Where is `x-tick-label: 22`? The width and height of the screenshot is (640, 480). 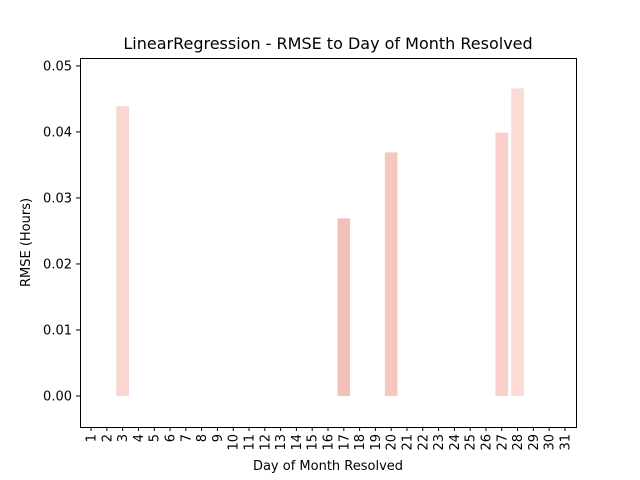
x-tick-label: 22 is located at coordinates (423, 442).